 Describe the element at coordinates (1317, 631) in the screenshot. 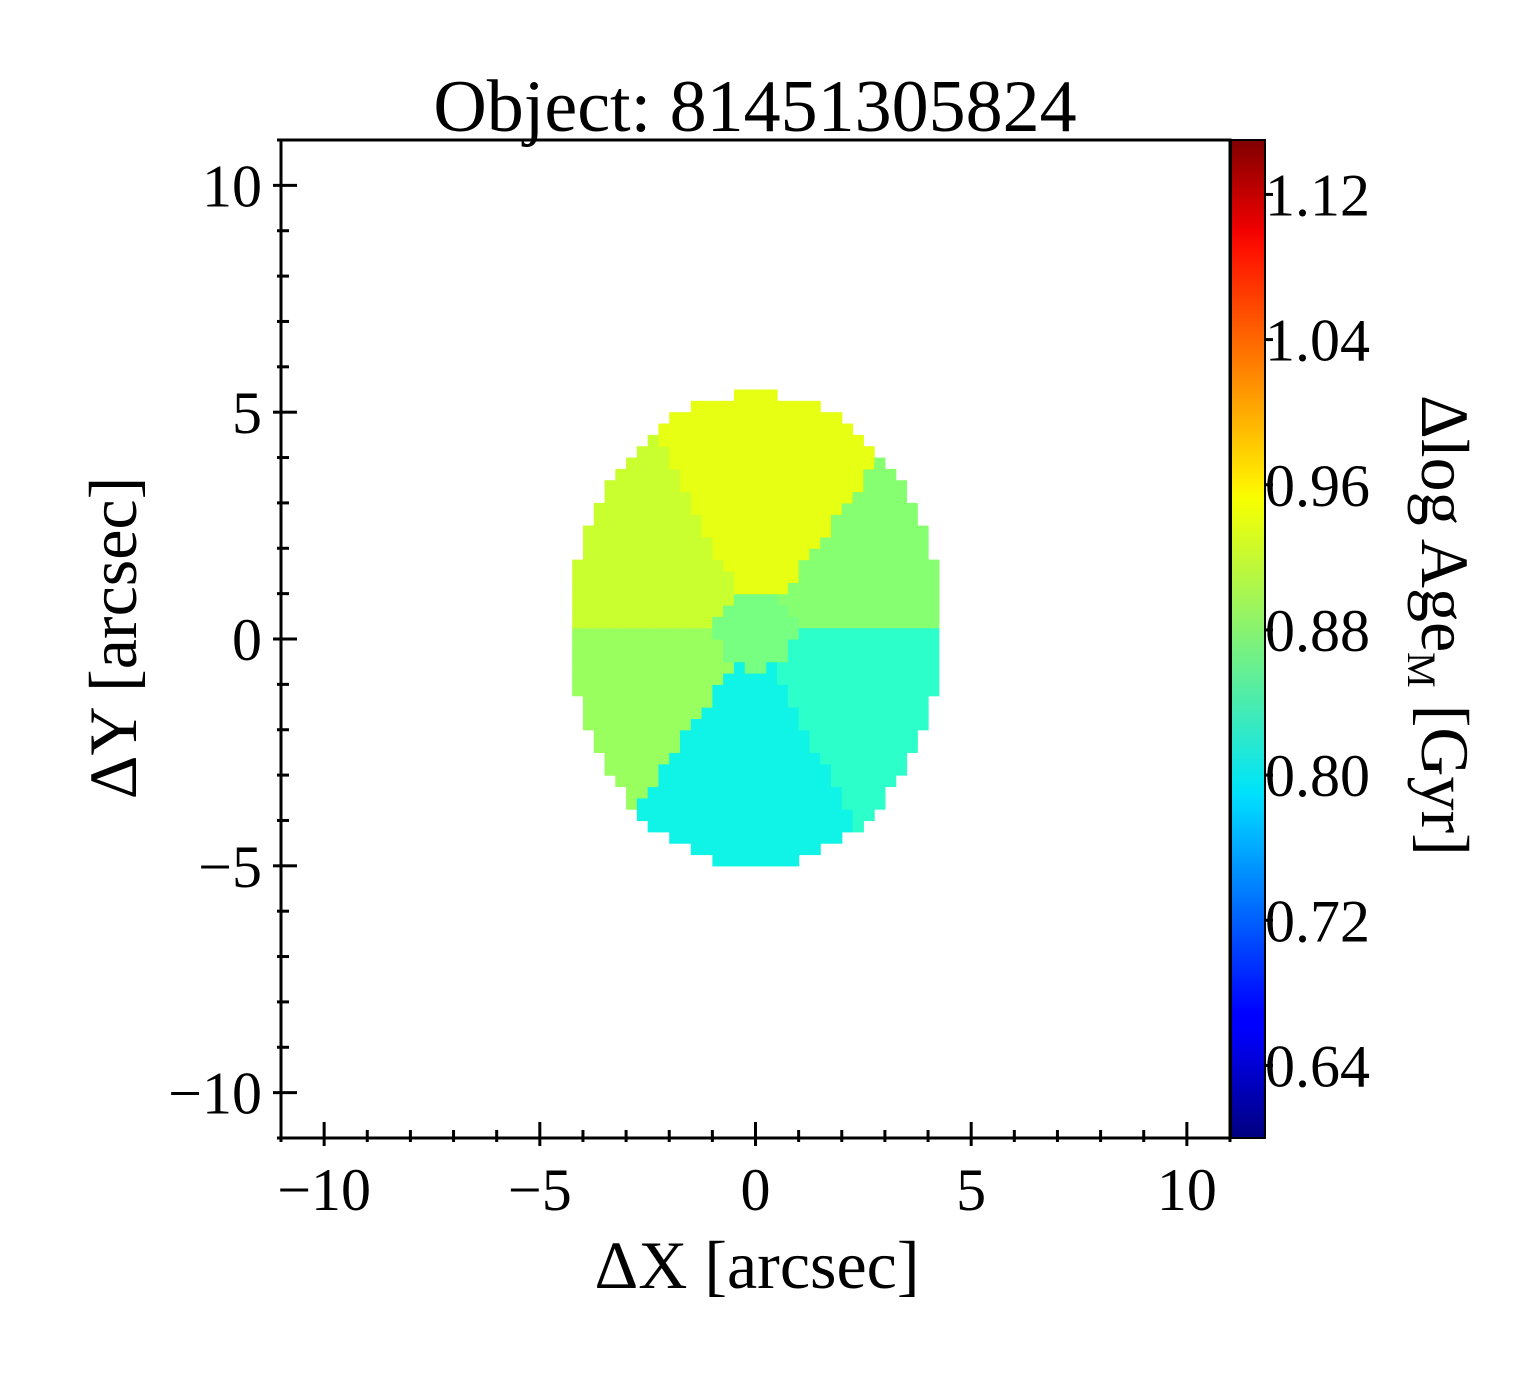

I see `colorbar-tick-label: 0.88` at that location.